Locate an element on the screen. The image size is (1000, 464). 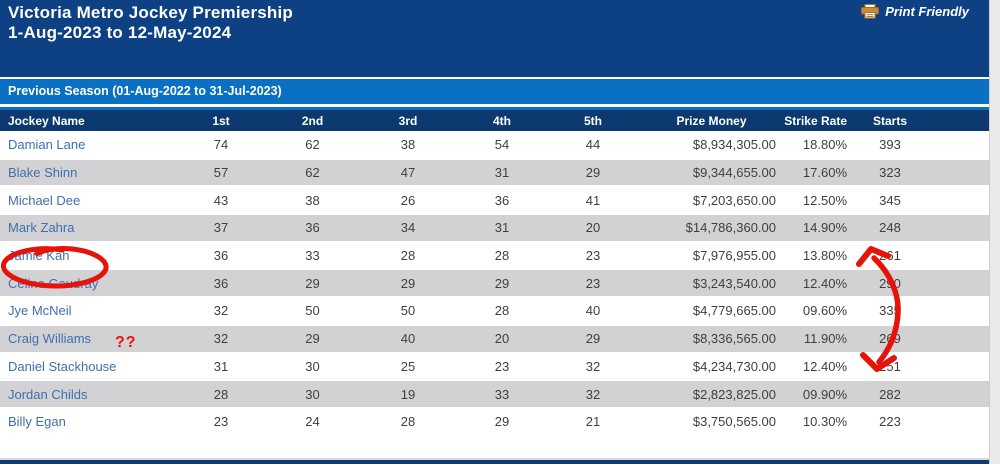
cell-prize-money: $4,779,665.00 is located at coordinates (711, 311).